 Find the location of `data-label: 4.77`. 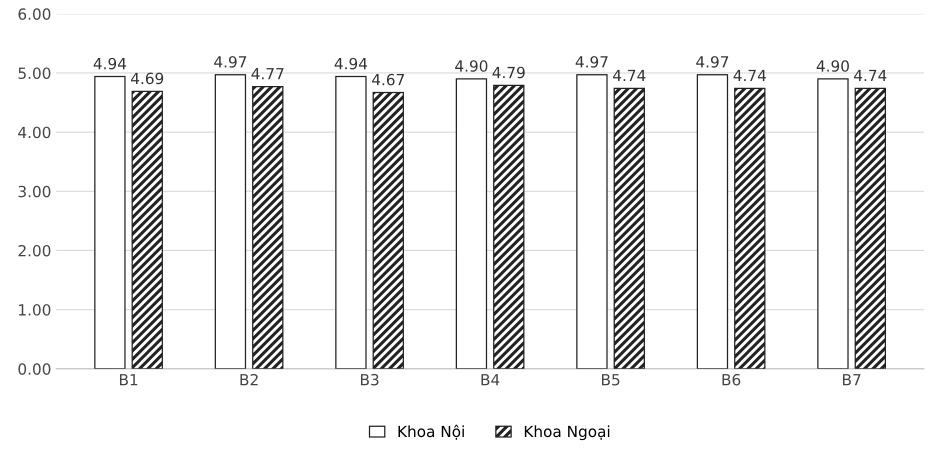

data-label: 4.77 is located at coordinates (268, 74).